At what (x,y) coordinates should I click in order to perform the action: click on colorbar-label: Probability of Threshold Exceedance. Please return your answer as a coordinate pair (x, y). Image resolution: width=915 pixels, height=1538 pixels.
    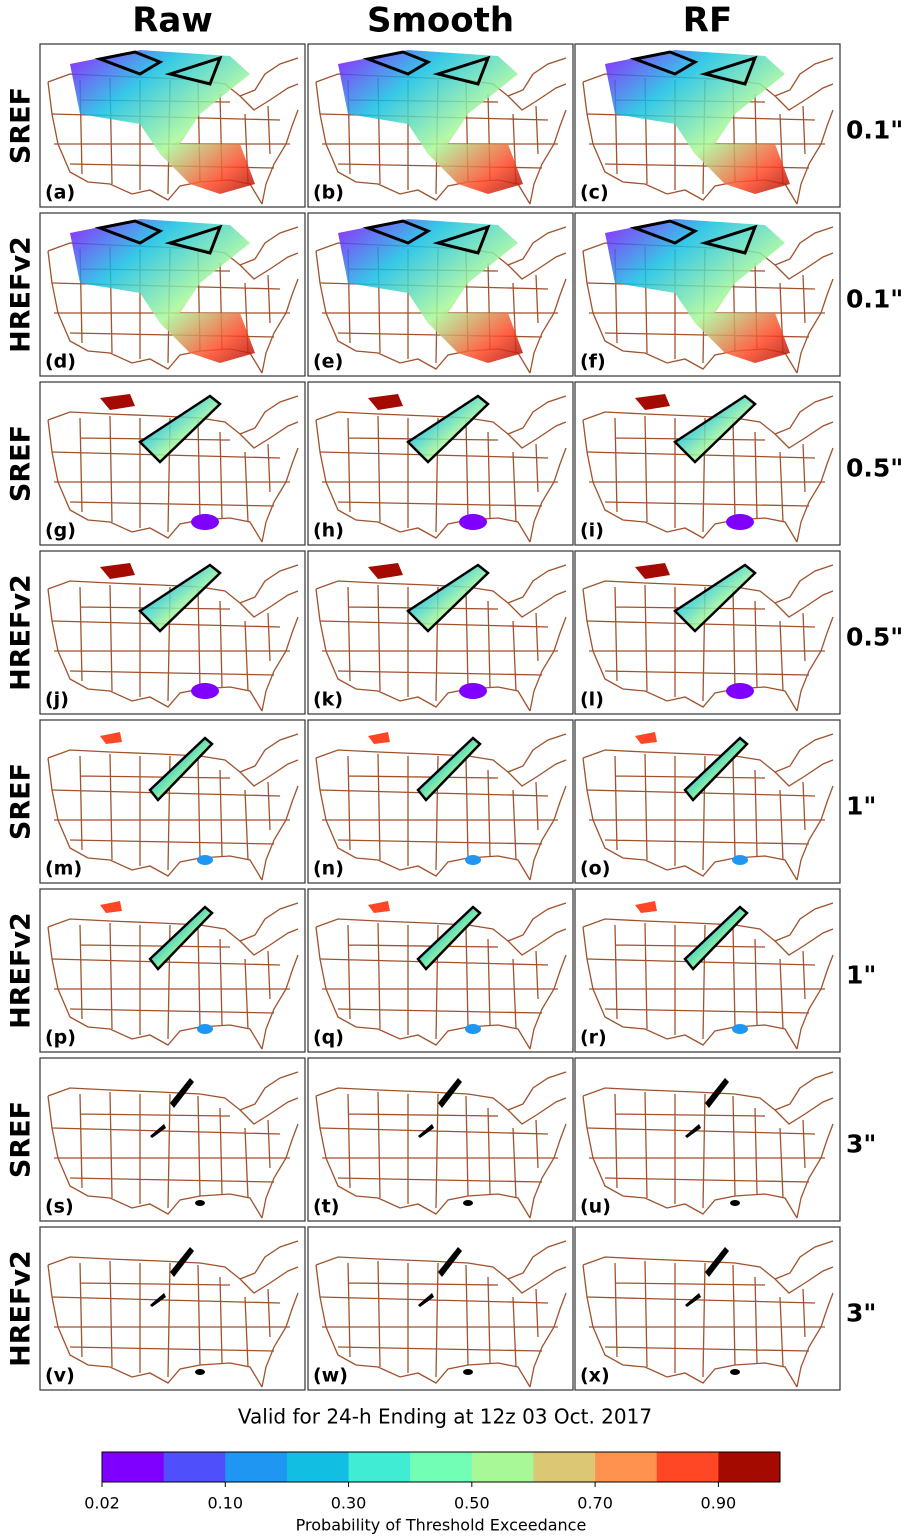
    Looking at the image, I should click on (441, 1525).